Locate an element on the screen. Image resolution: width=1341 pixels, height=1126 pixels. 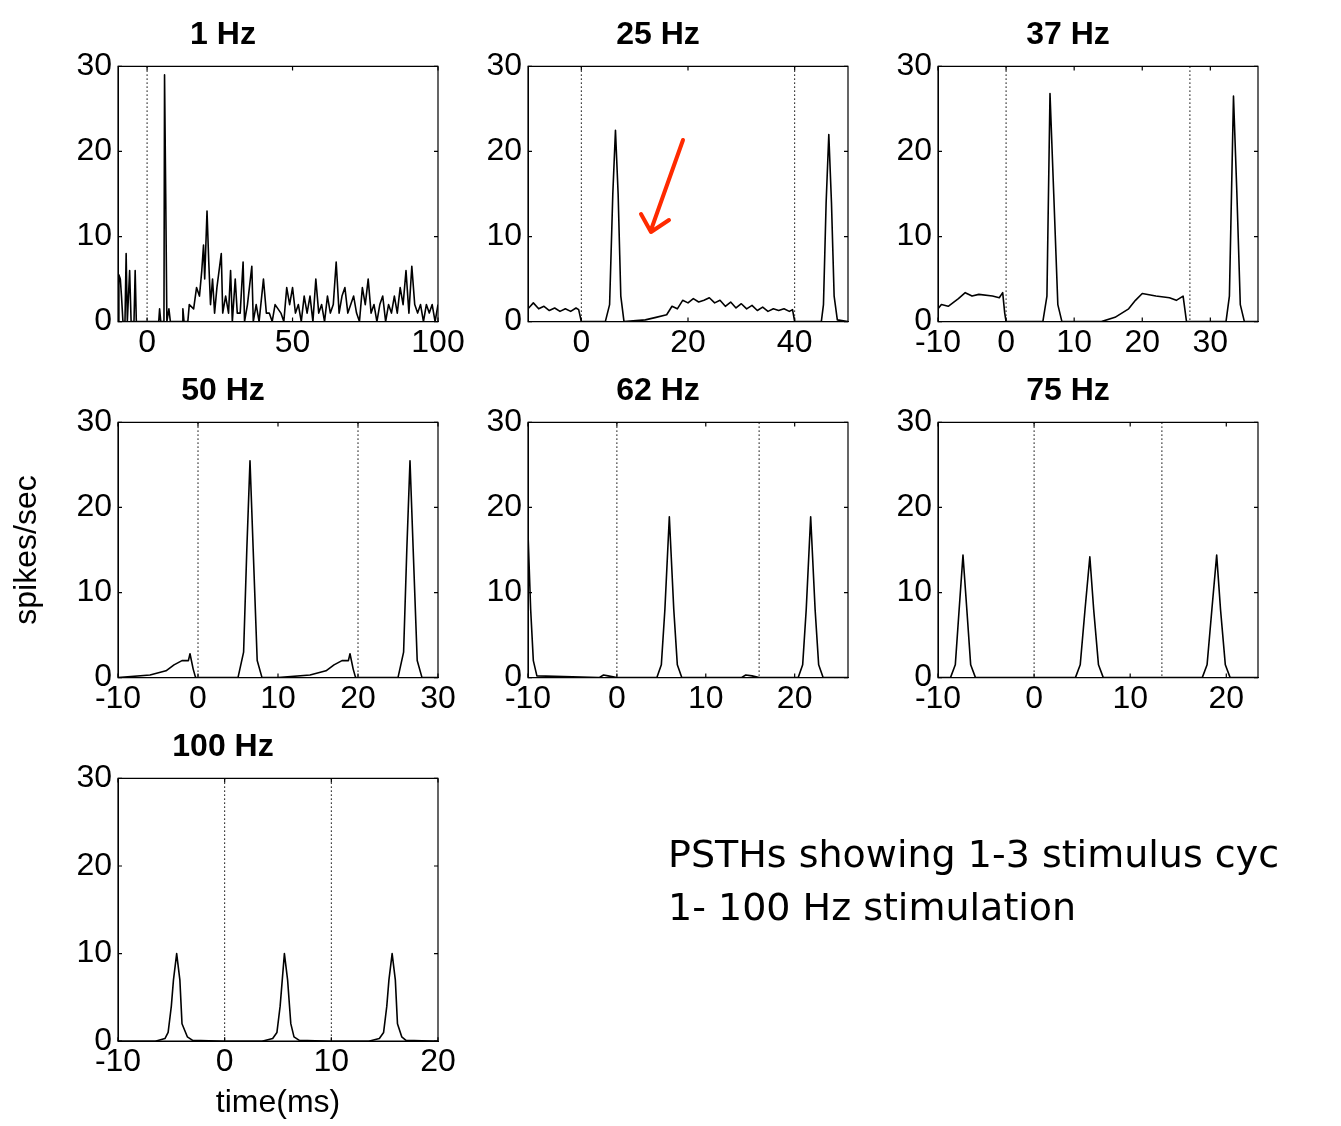
text: 1- 100 Hz stimulation is located at coordinates (873, 908).